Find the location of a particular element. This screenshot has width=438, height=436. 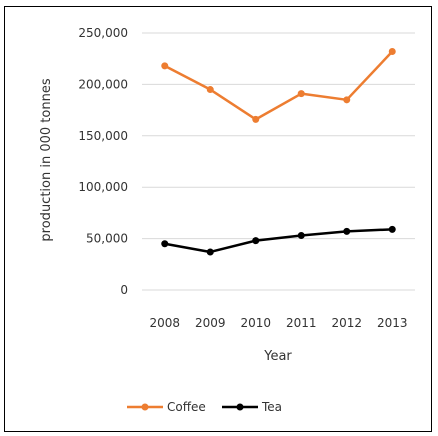

x-tick-label: 2009 is located at coordinates (210, 323).